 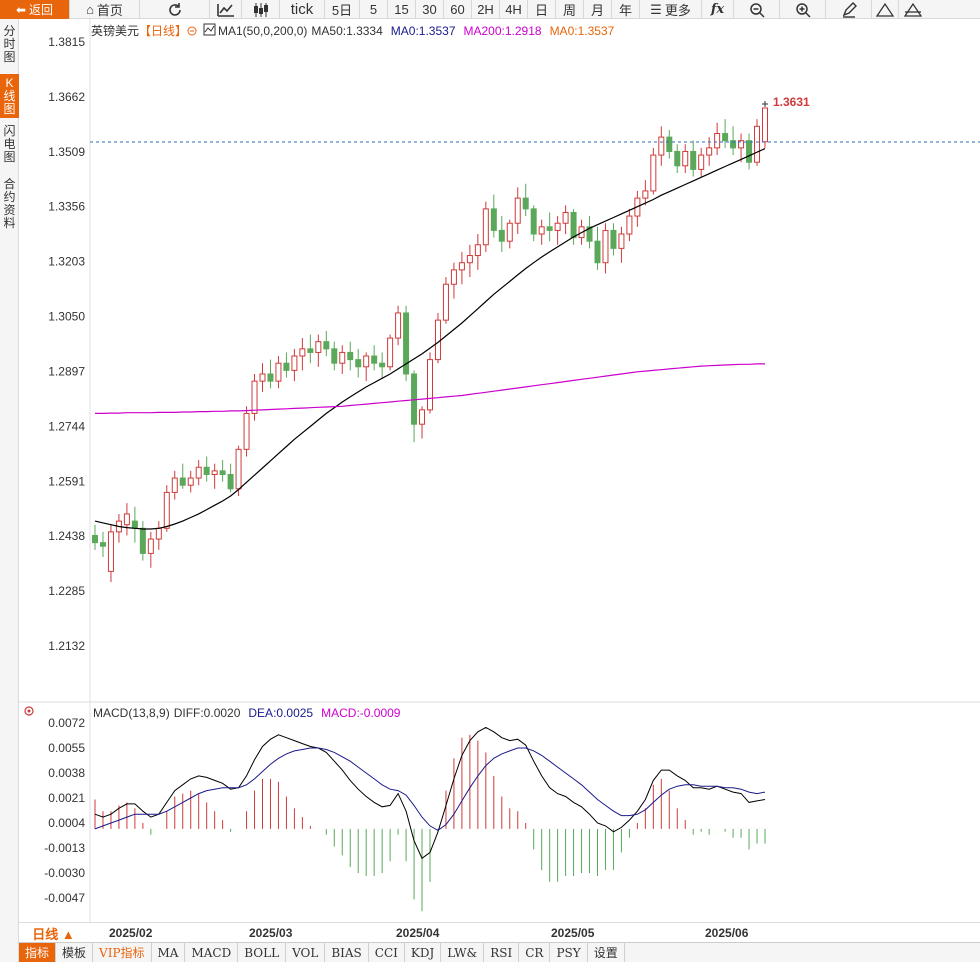 What do you see at coordinates (175, 9) in the screenshot?
I see `refresh-button` at bounding box center [175, 9].